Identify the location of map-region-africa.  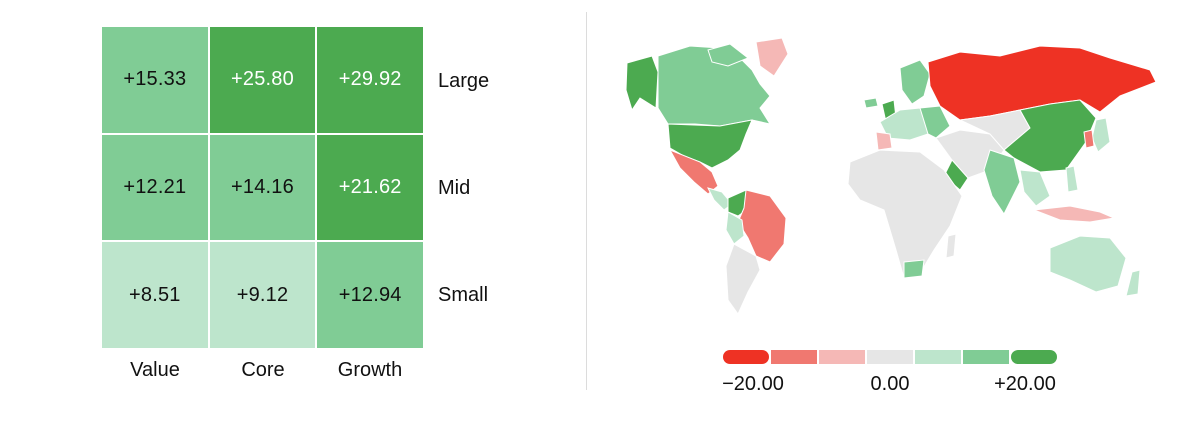
(905, 214).